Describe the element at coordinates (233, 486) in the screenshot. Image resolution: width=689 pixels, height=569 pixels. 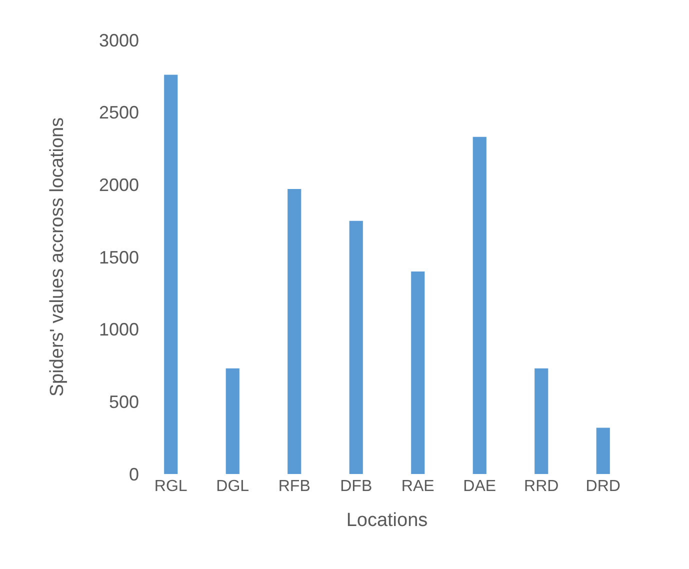
I see `x-tick-label: DGL` at that location.